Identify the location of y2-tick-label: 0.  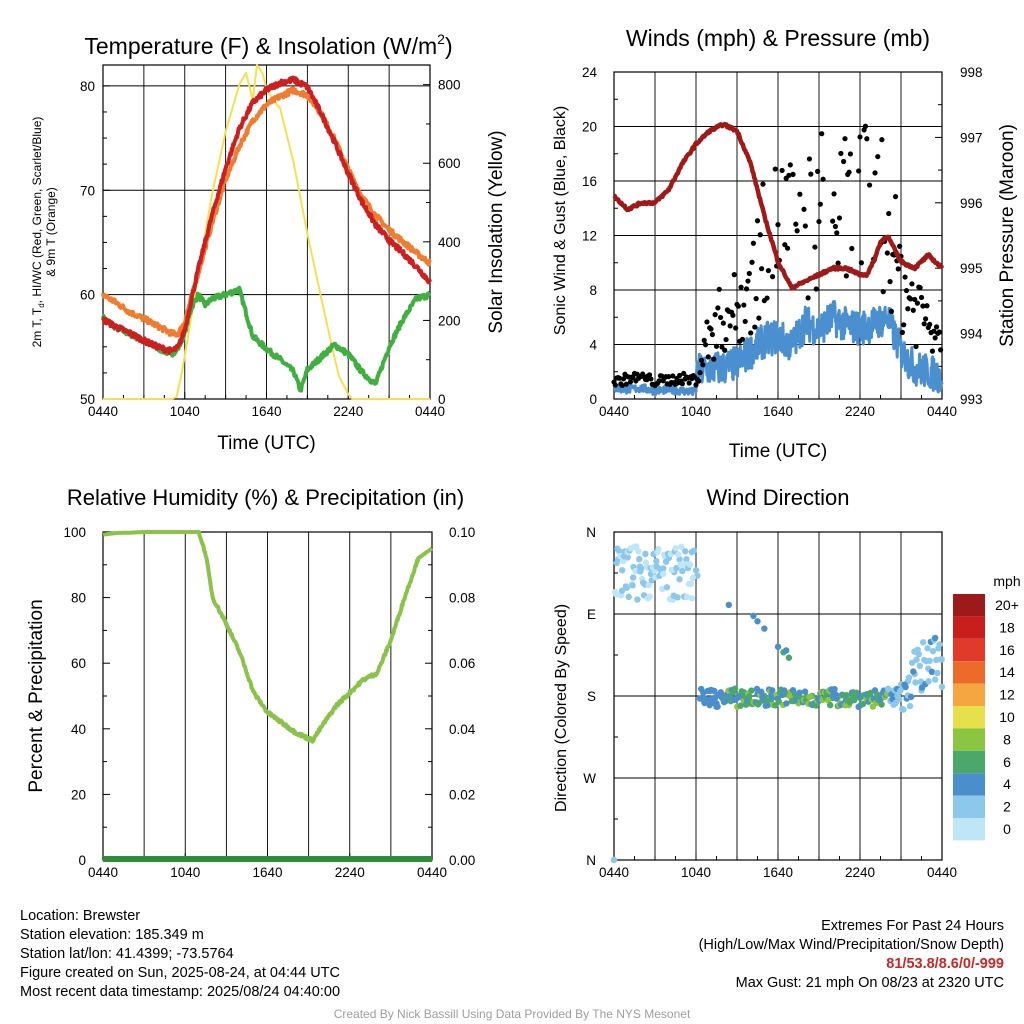
(442, 399).